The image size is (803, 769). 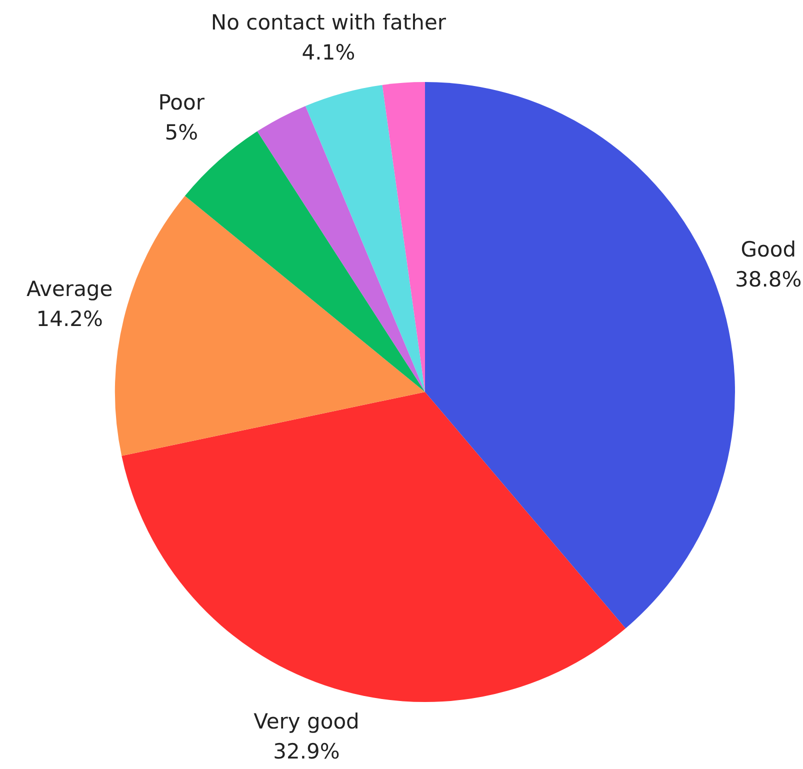 I want to click on slice-label: Poor, so click(x=181, y=102).